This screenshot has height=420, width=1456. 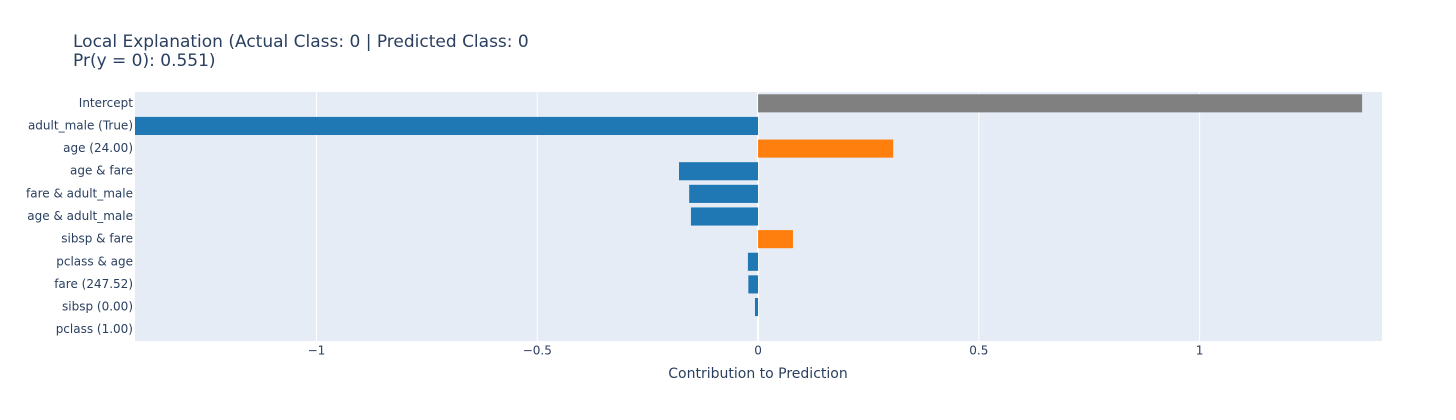 What do you see at coordinates (317, 351) in the screenshot?
I see `x-tick-label: −1` at bounding box center [317, 351].